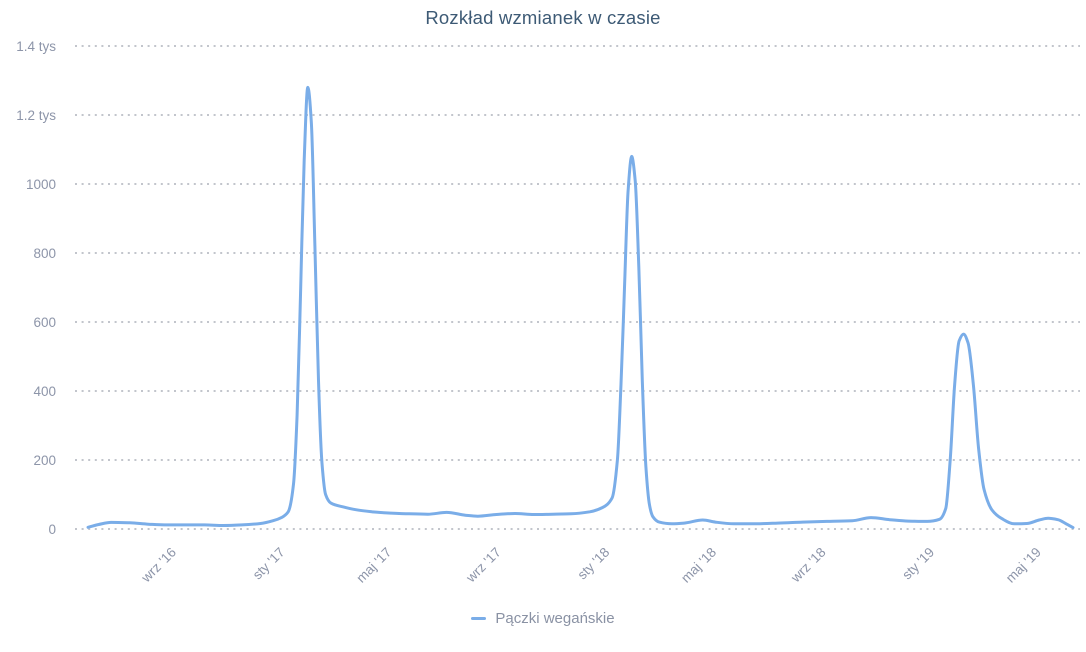  Describe the element at coordinates (44, 322) in the screenshot. I see `y-axis-label: 600` at that location.